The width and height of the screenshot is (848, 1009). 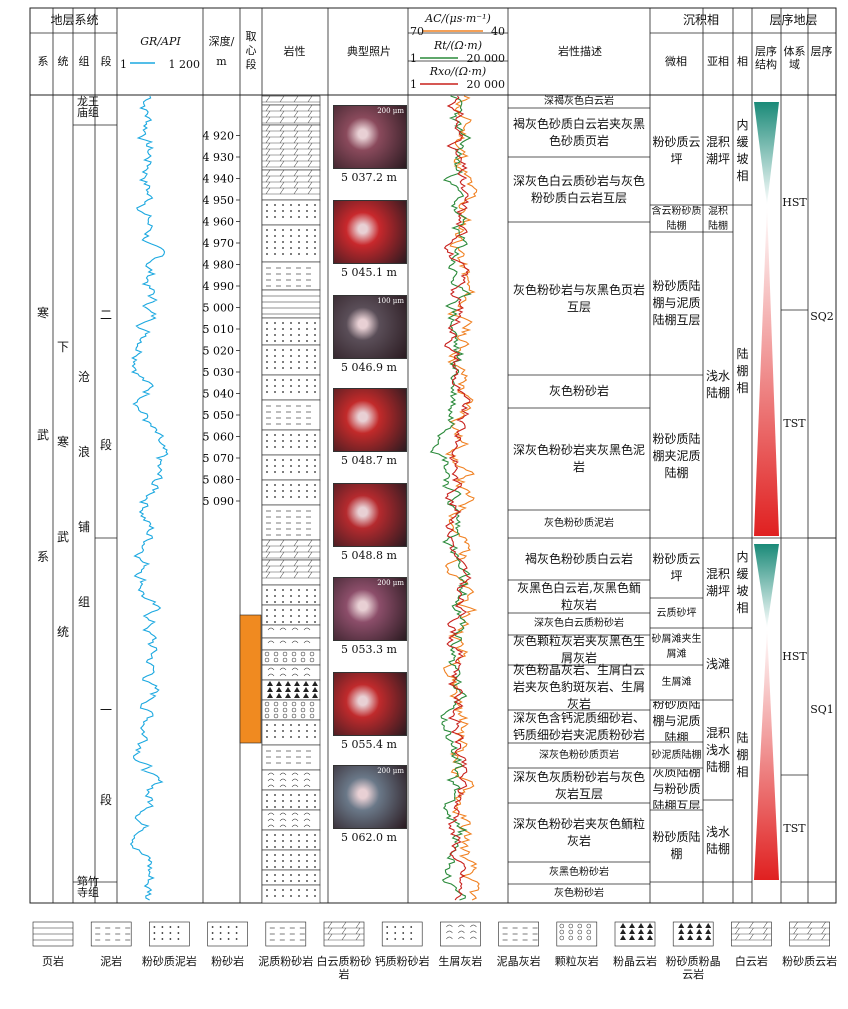 I want to click on lithology-description: 褐灰色砂质白云岩夹灰黑色砂质页岩, so click(x=578, y=132).